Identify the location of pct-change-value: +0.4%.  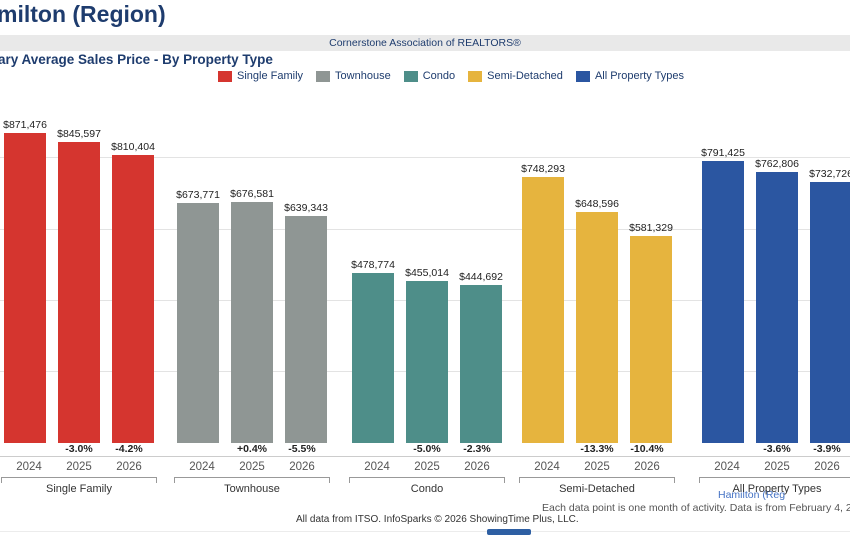
(252, 449).